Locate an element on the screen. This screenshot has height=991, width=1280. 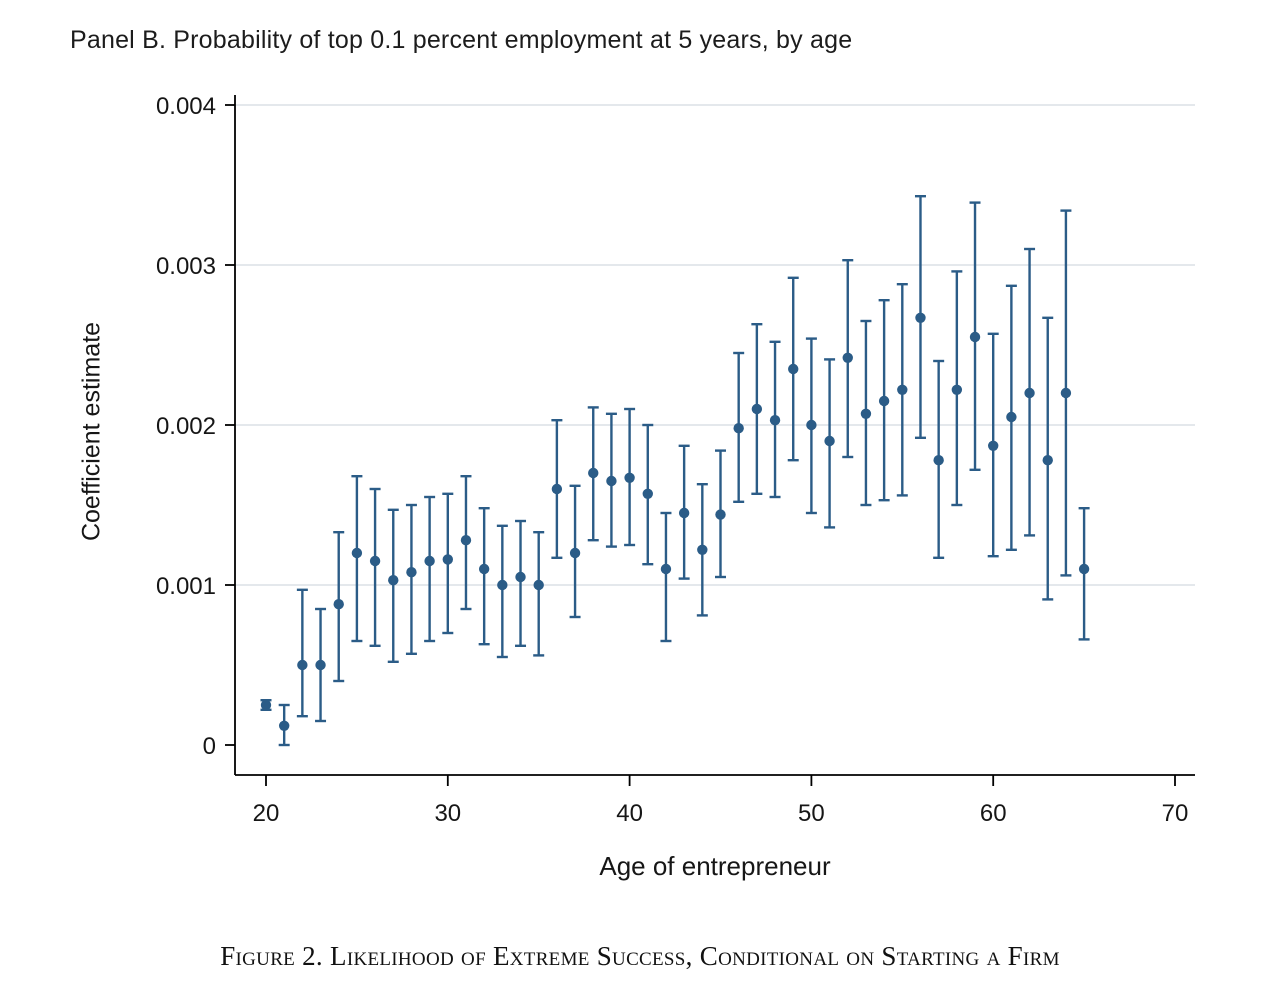
y-tick-label: 0 is located at coordinates (209, 746).